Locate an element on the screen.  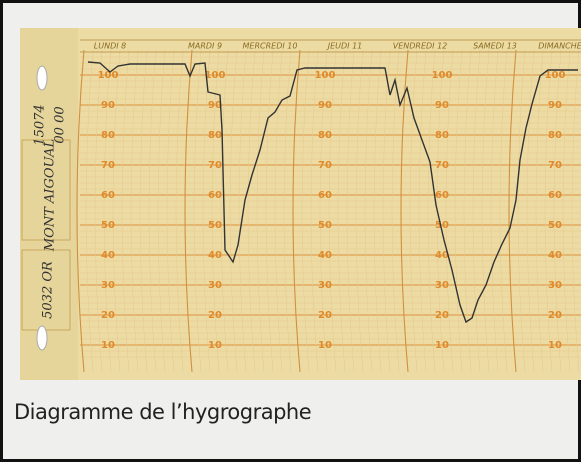
handwritten-note: 5032 OR is located at coordinates (48, 290).